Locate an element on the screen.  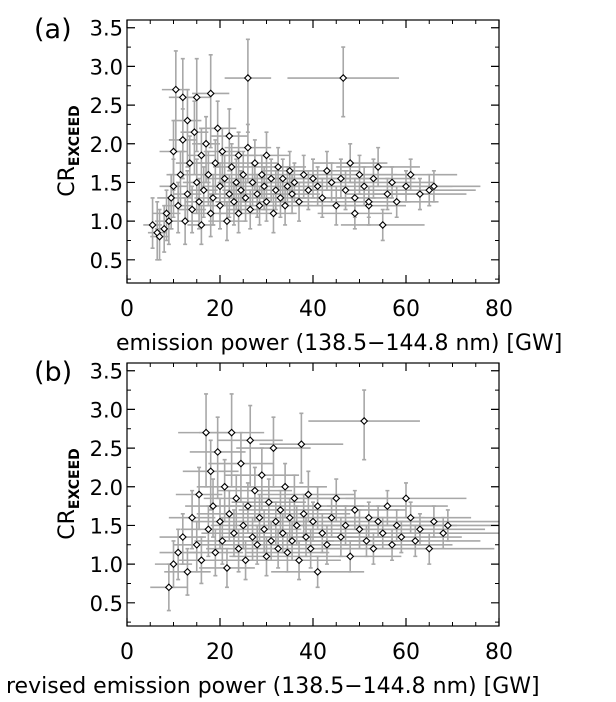
y-tick-label-a-1: 1.0 is located at coordinates (106, 222).